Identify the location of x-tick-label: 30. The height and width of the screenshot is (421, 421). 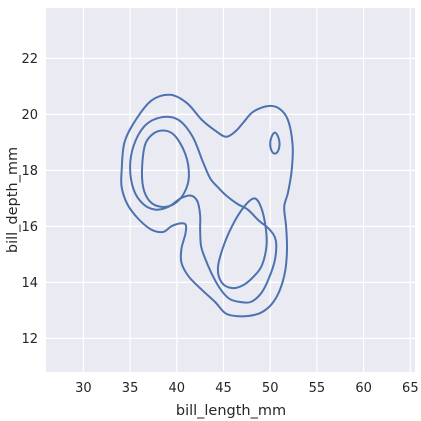
(83, 388).